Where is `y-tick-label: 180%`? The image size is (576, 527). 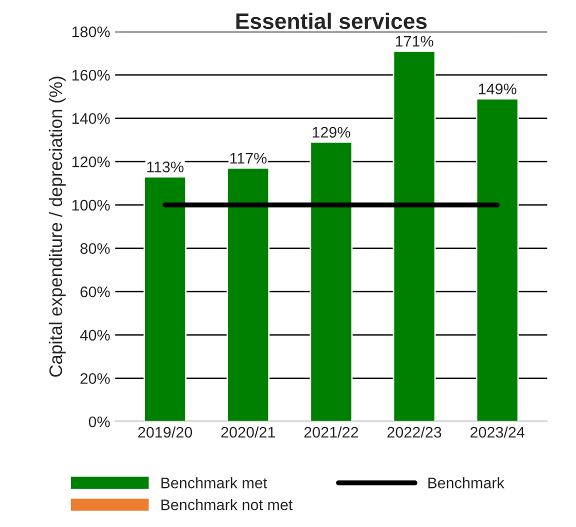 y-tick-label: 180% is located at coordinates (91, 32).